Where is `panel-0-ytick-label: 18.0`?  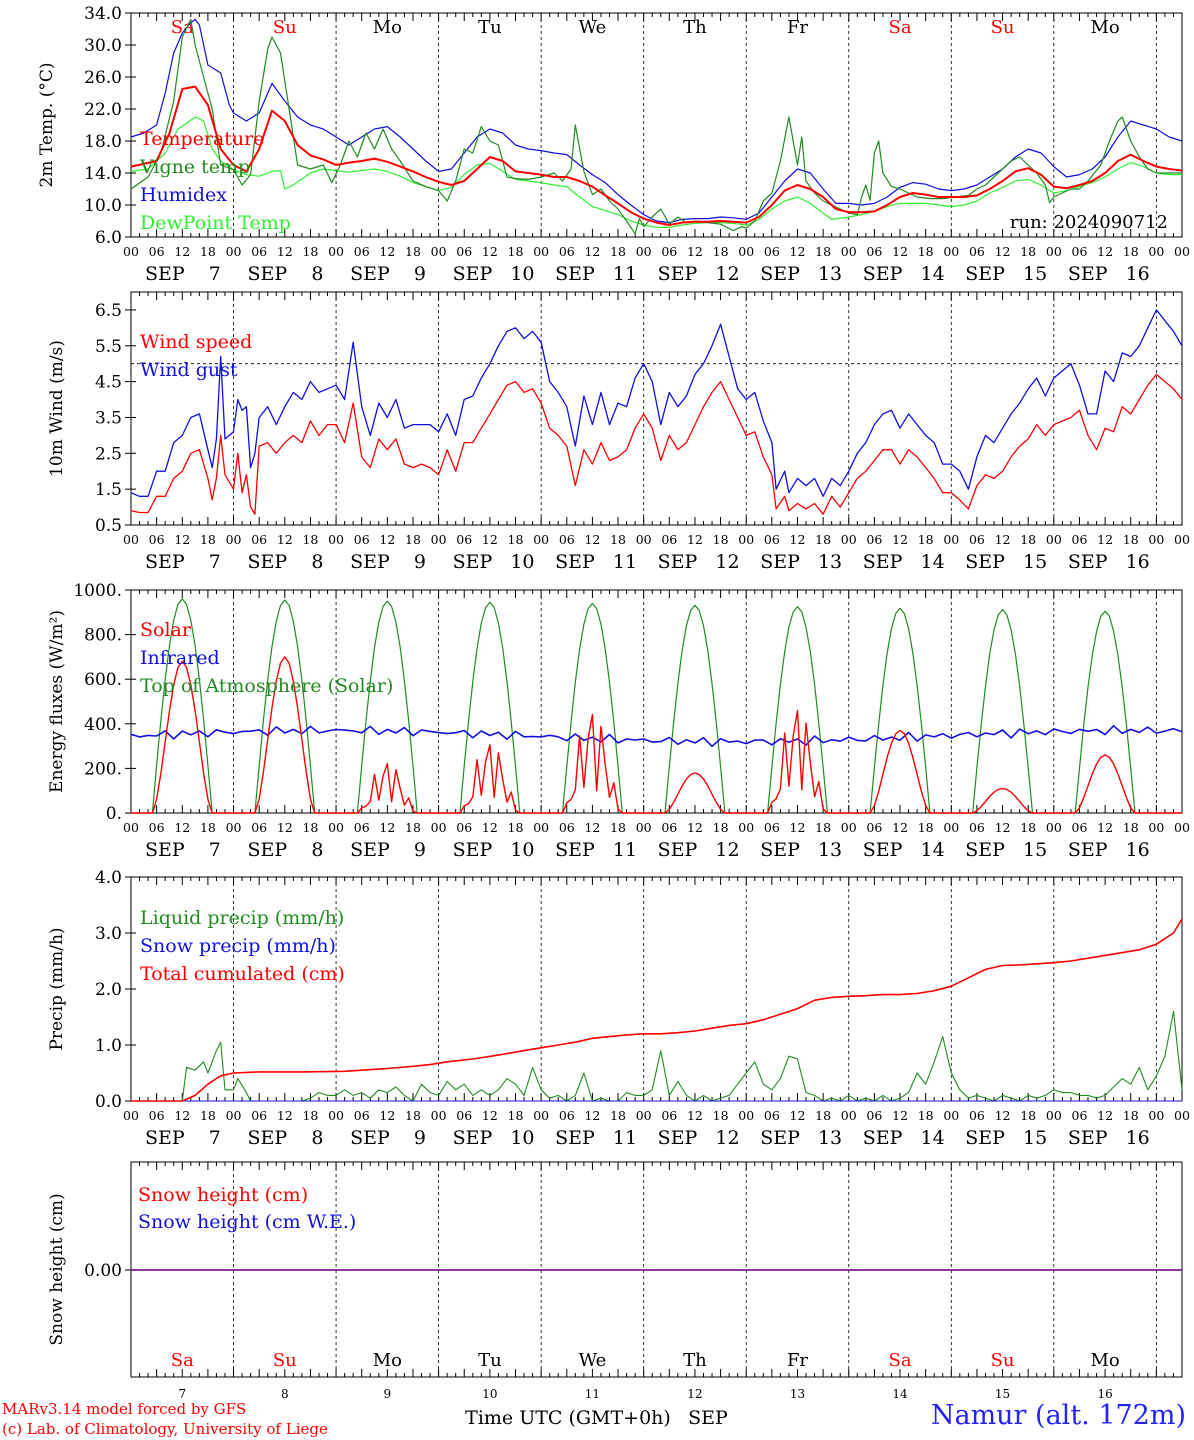 panel-0-ytick-label: 18.0 is located at coordinates (103, 142).